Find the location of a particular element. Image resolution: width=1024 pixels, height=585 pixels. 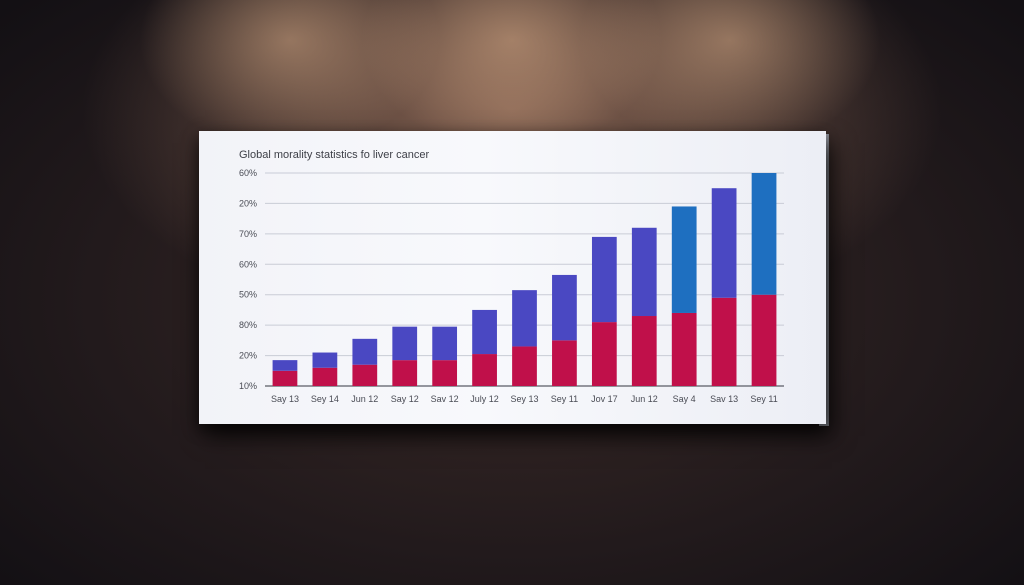

x-tick-label: Sey 13 is located at coordinates (524, 399).